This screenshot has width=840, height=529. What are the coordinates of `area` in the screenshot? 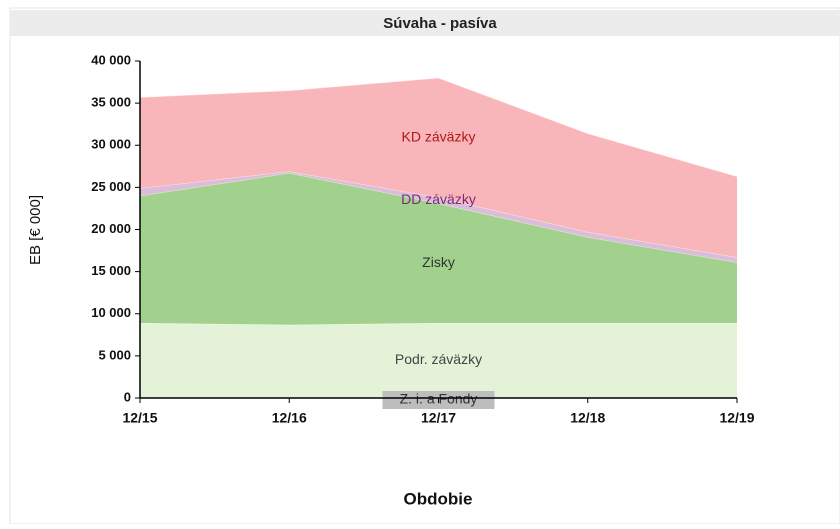 It's located at (438, 360).